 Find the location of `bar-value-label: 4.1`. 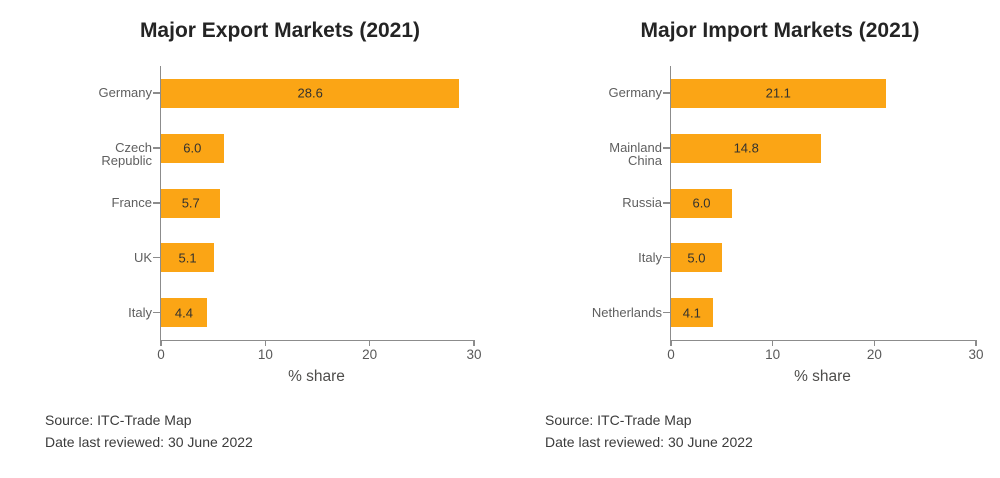

bar-value-label: 4.1 is located at coordinates (691, 313).